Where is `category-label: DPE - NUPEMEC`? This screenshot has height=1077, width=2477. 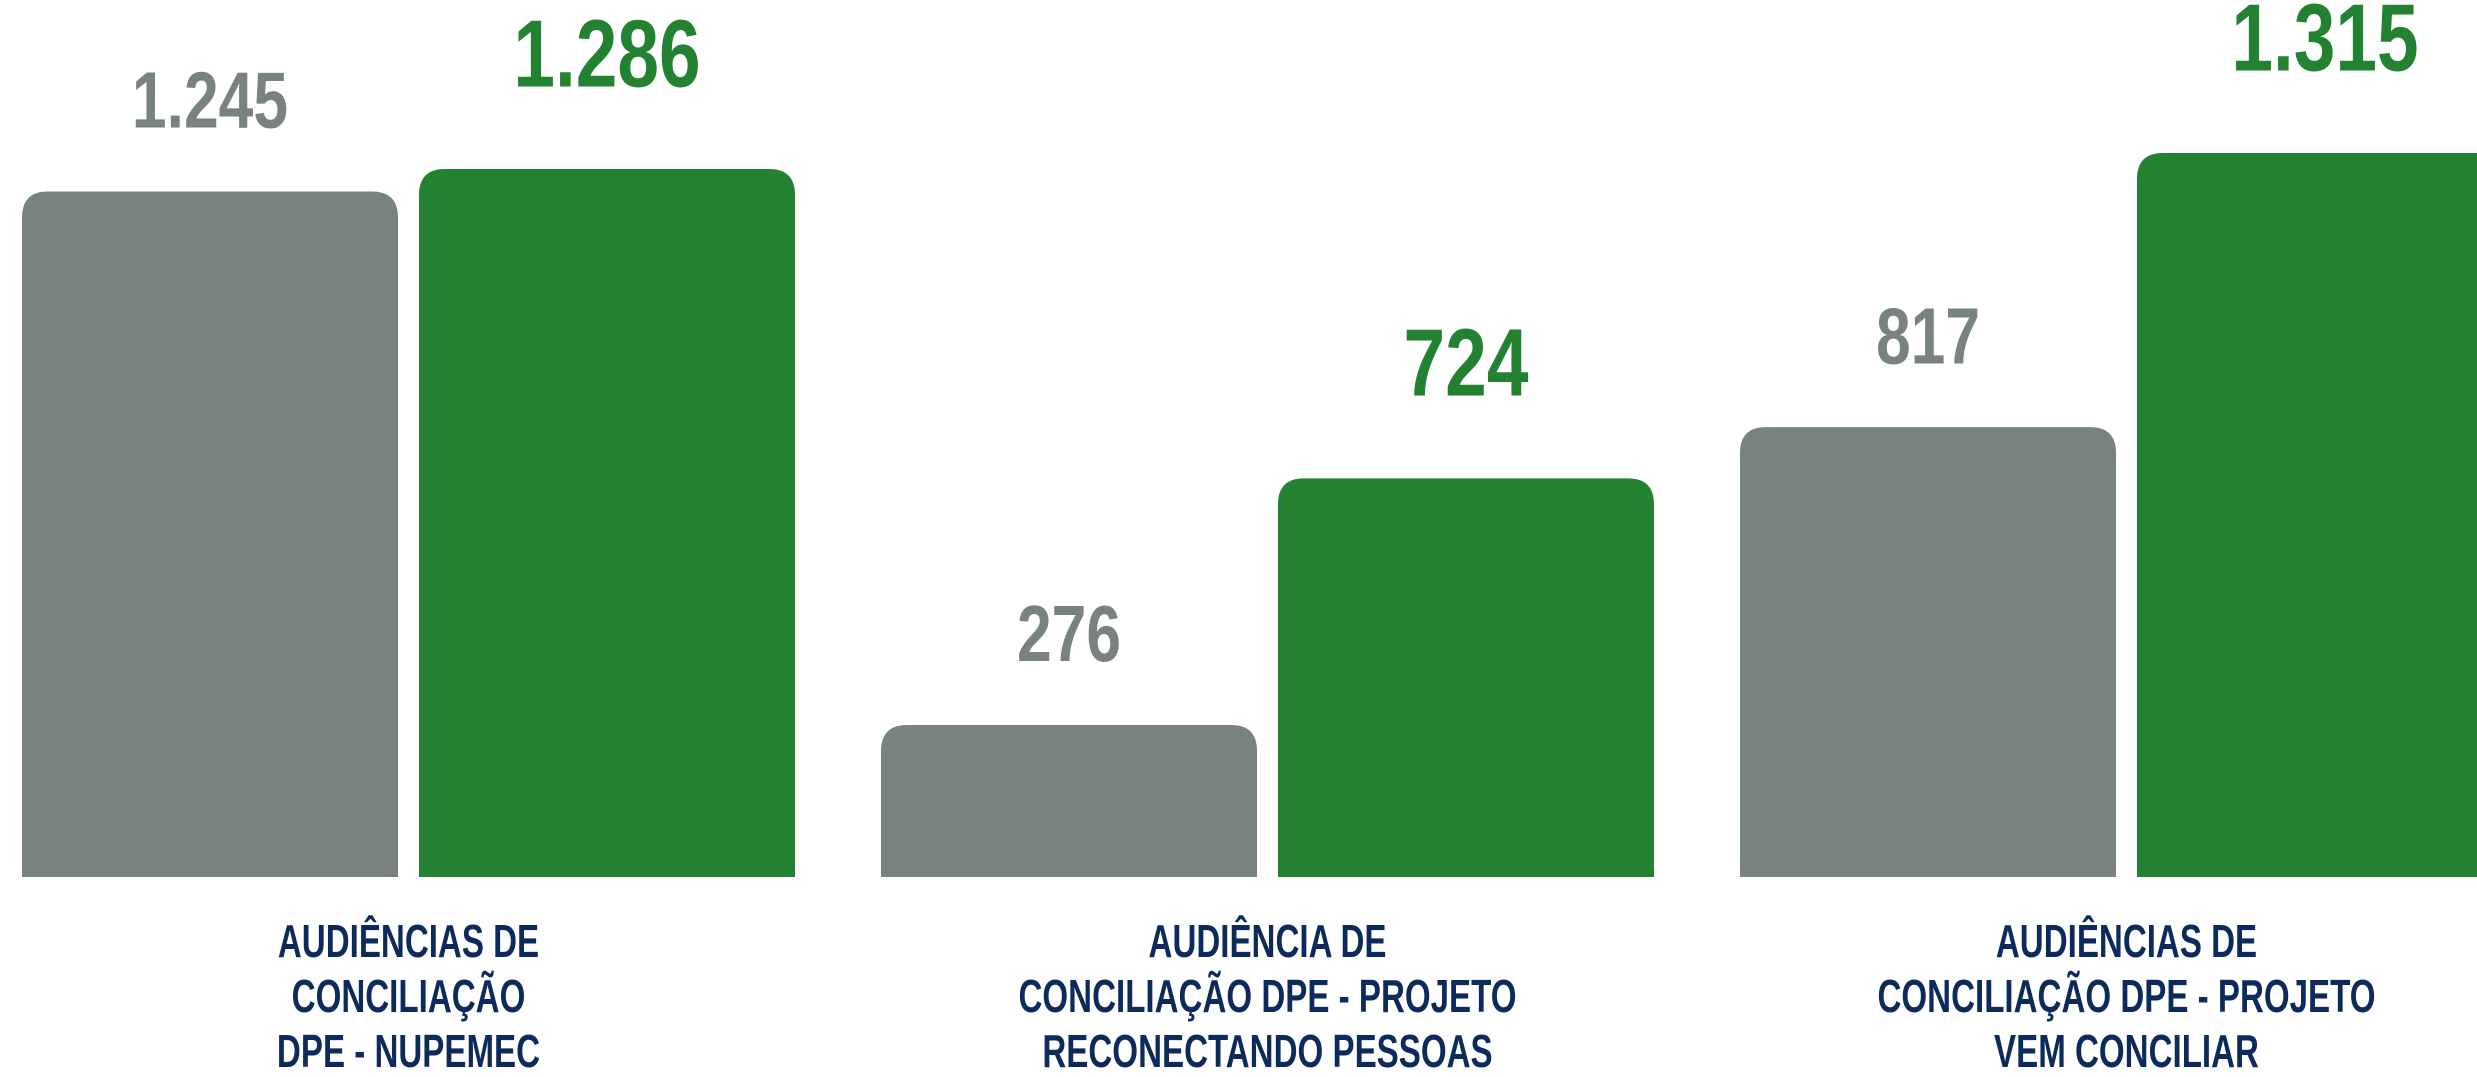 category-label: DPE - NUPEMEC is located at coordinates (408, 1052).